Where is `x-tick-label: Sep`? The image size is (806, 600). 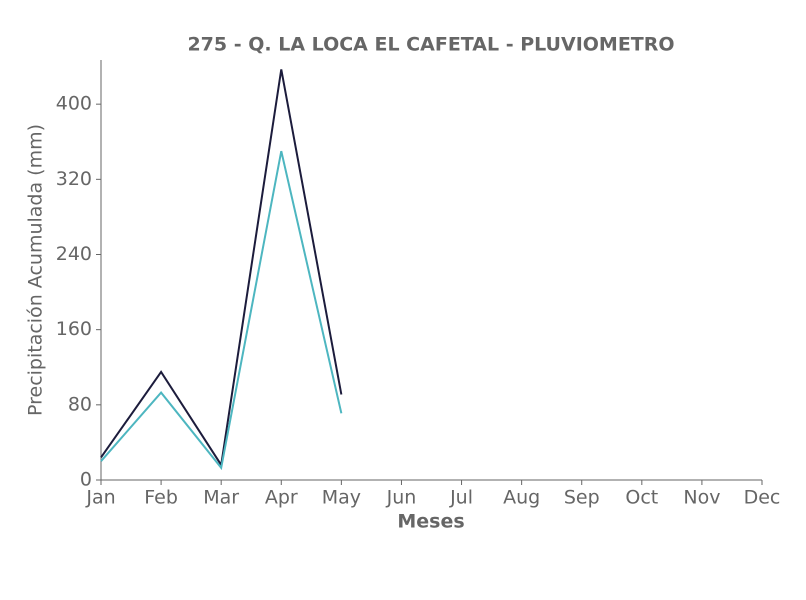 x-tick-label: Sep is located at coordinates (582, 498).